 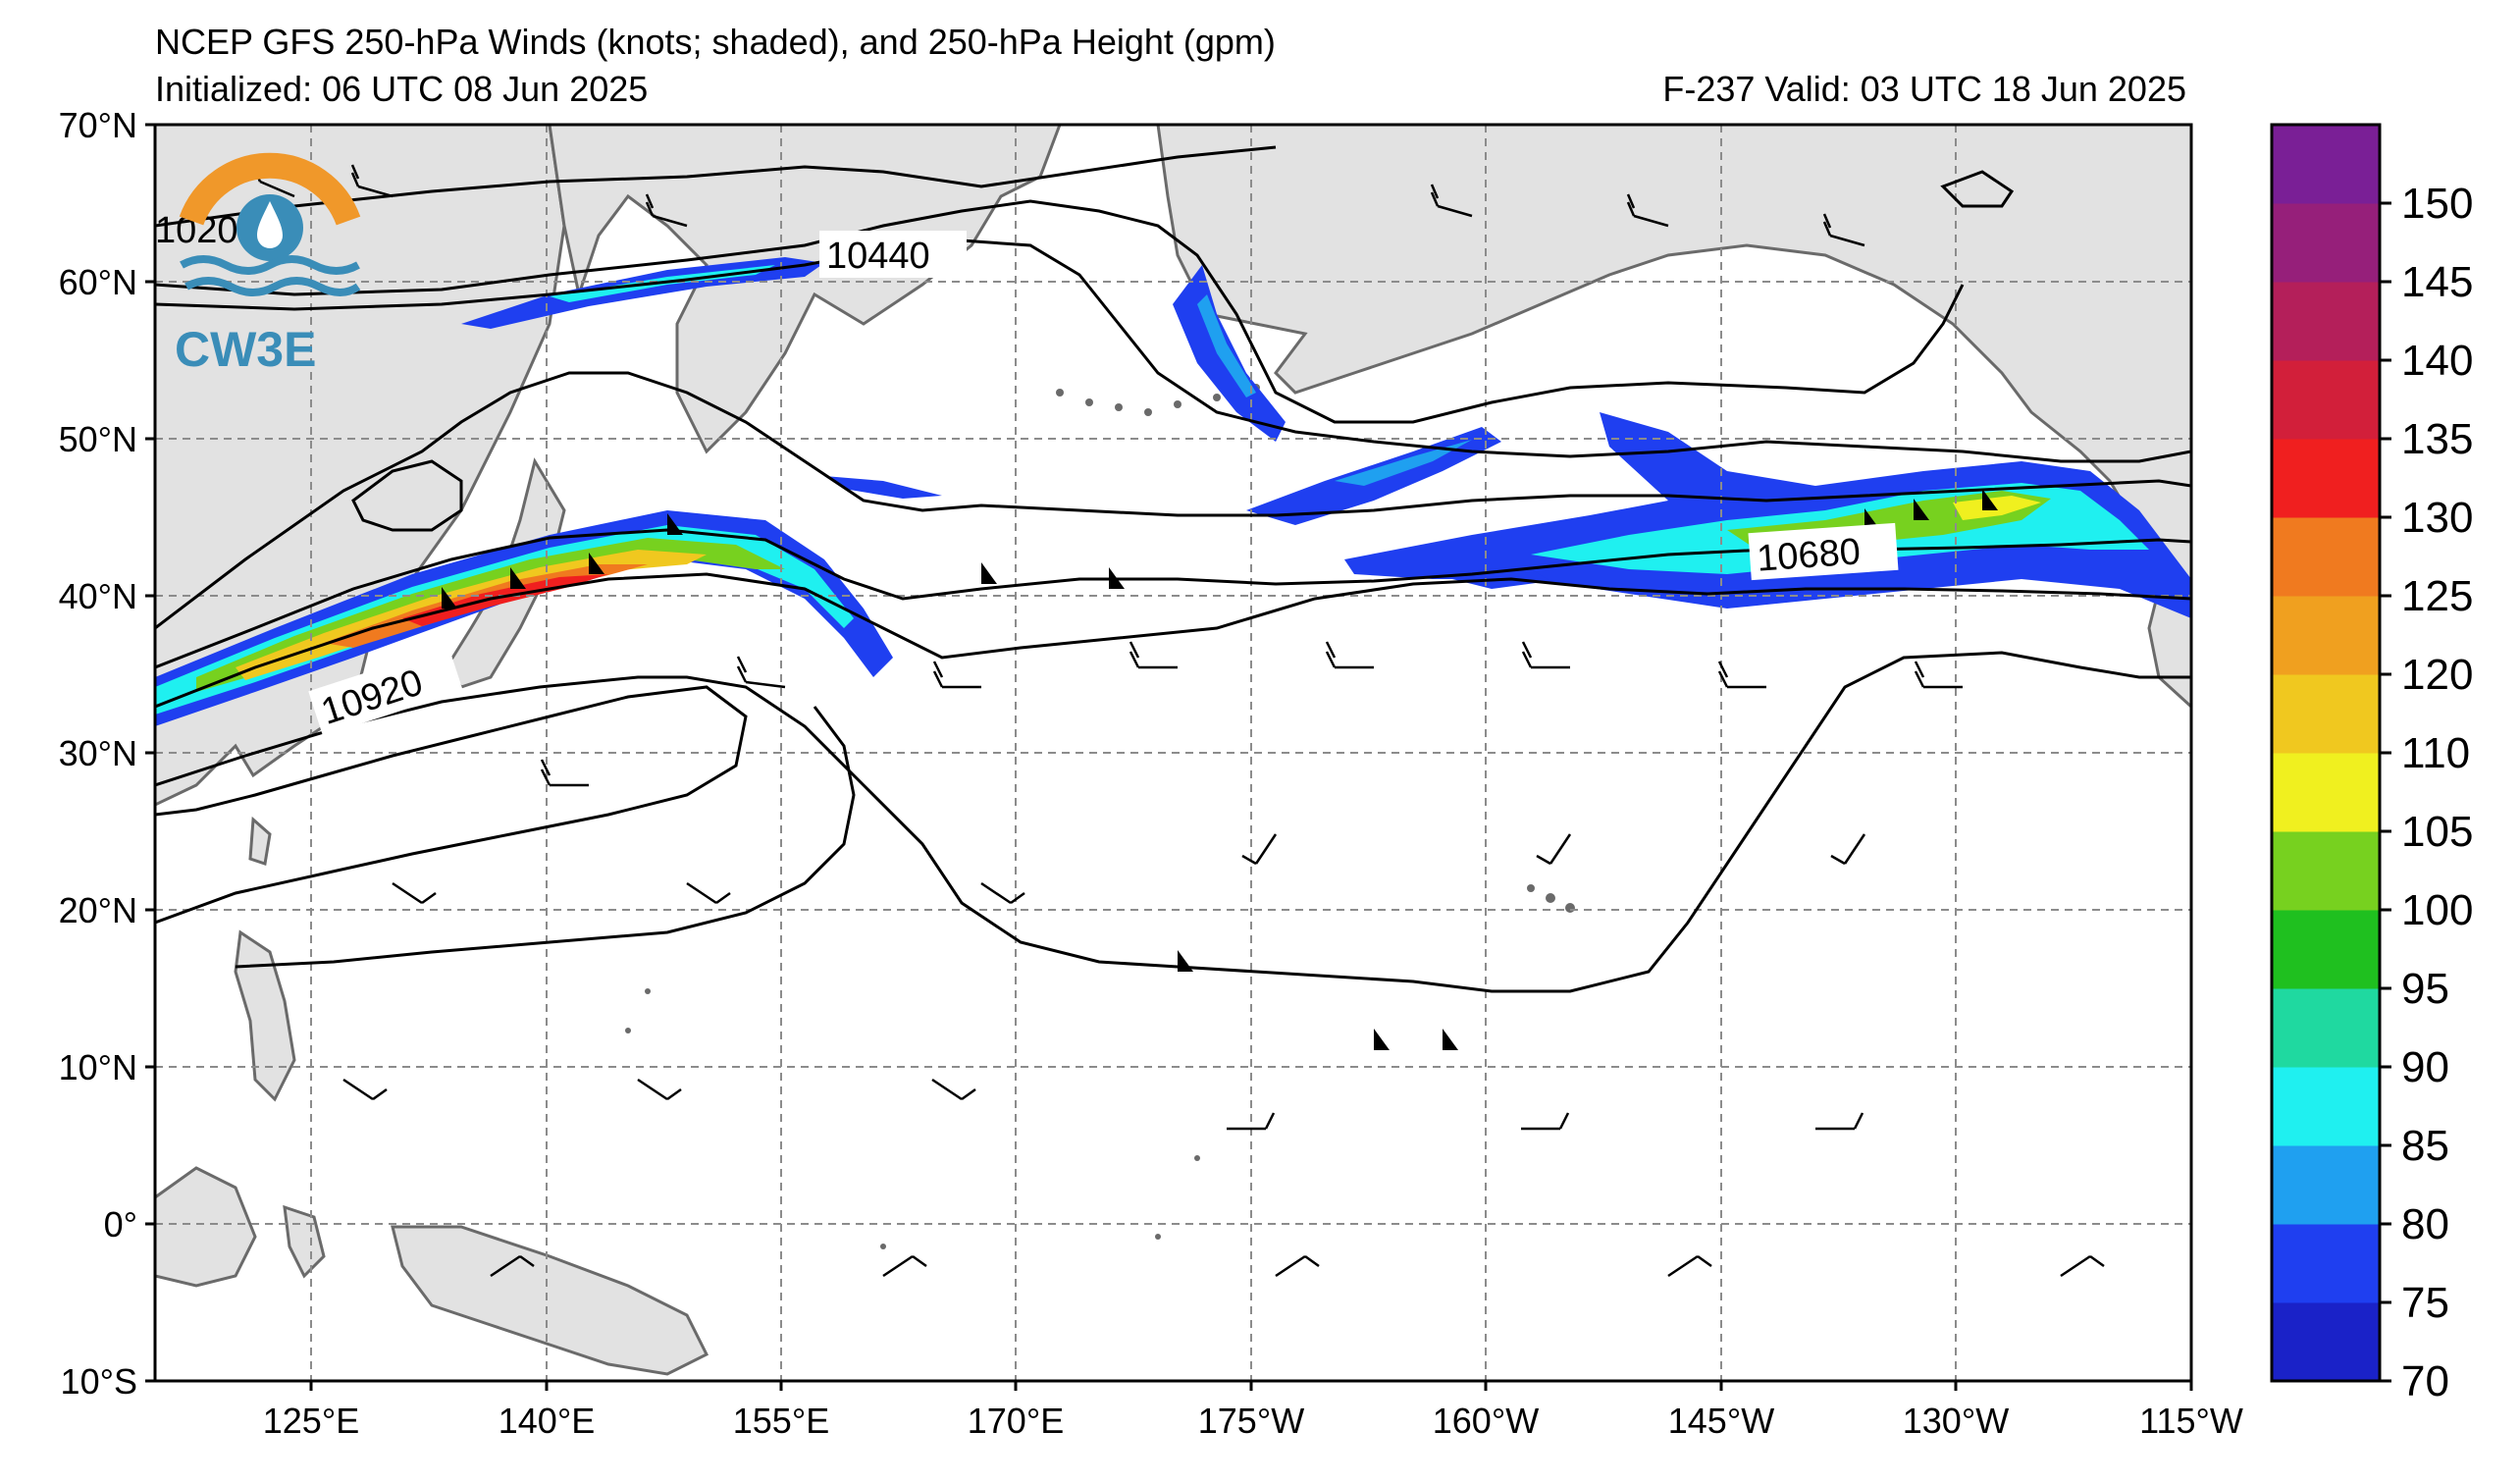 What do you see at coordinates (98, 910) in the screenshot?
I see `lat-label: 20°N` at bounding box center [98, 910].